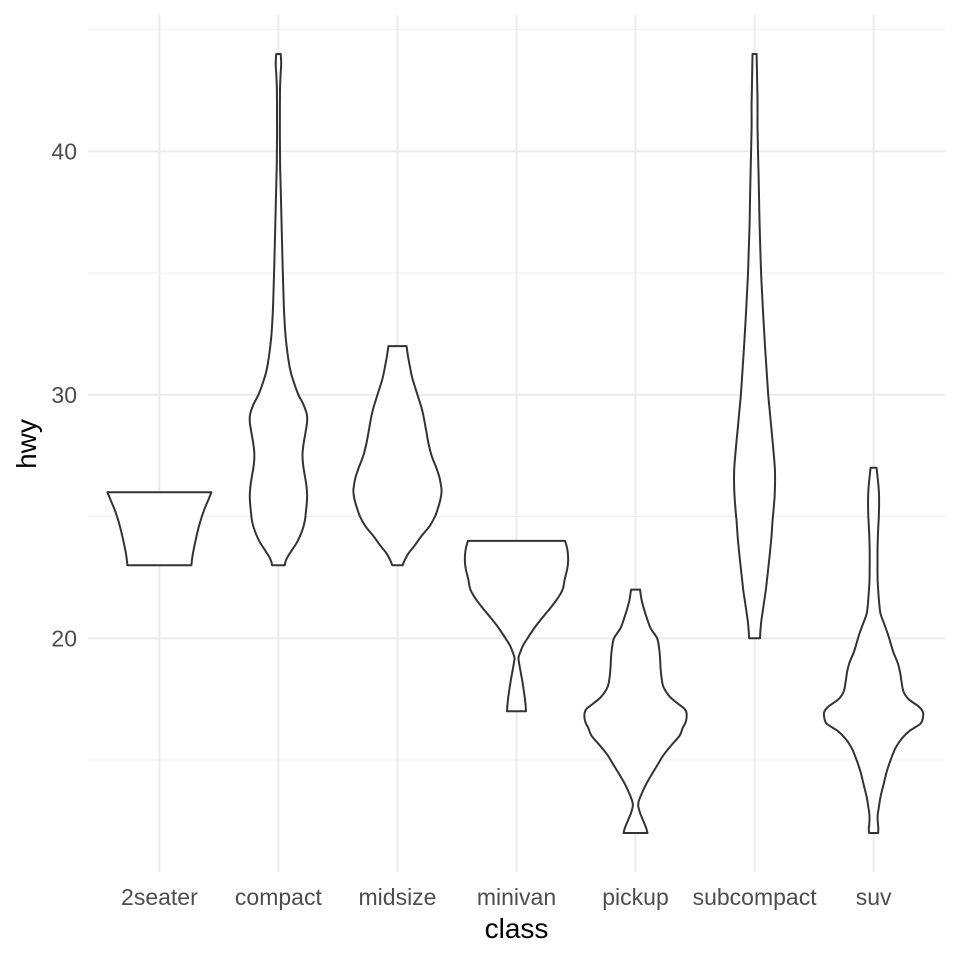  I want to click on violin-2seater, so click(159, 529).